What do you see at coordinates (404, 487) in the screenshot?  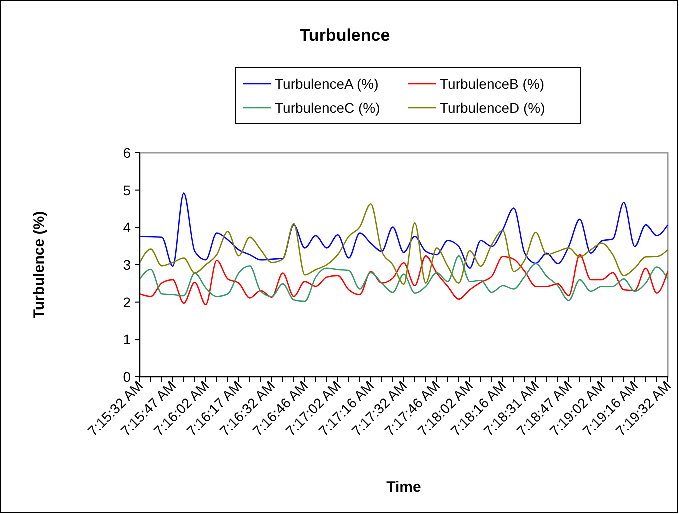 I see `x-axis-title: Time` at bounding box center [404, 487].